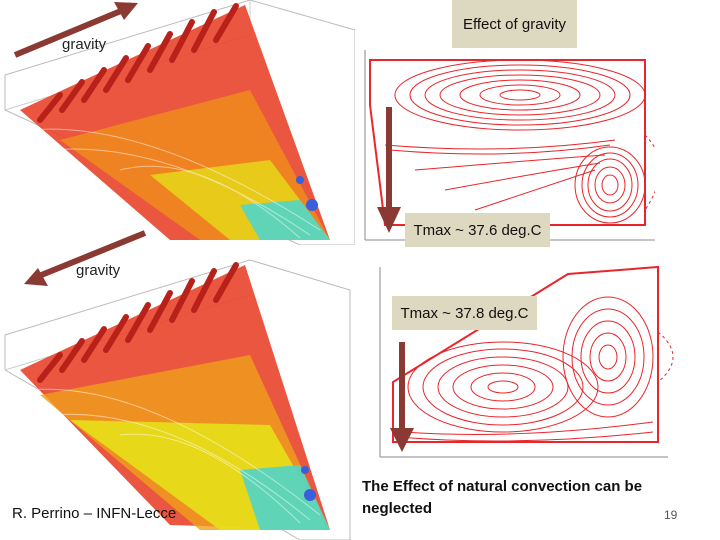 The image size is (720, 540). What do you see at coordinates (389, 170) in the screenshot?
I see `gravity-arrow-down-top` at bounding box center [389, 170].